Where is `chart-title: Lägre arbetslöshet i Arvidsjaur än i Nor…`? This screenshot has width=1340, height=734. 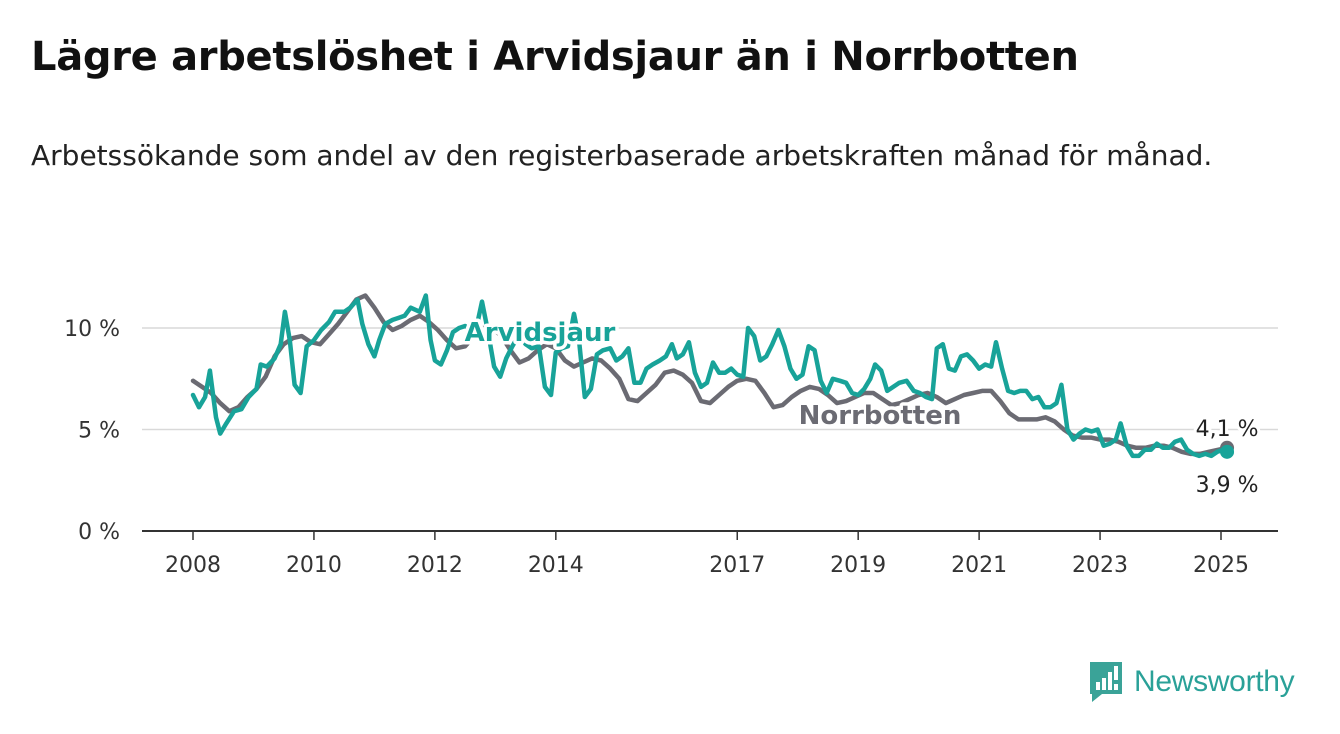
chart-title: Lägre arbetslöshet i Arvidsjaur än i Nor… is located at coordinates (555, 57).